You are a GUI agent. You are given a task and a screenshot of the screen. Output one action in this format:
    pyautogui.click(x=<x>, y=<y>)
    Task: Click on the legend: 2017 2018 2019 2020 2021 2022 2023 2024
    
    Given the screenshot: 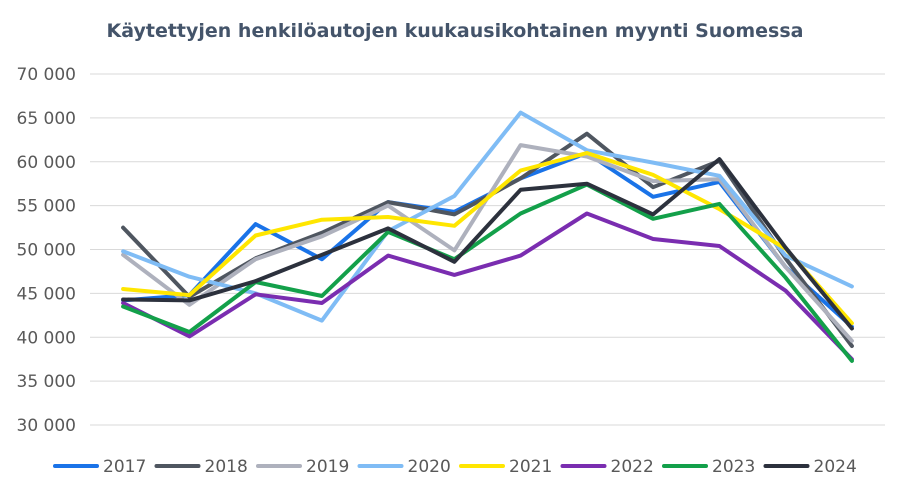 What is the action you would take?
    pyautogui.click(x=455, y=467)
    